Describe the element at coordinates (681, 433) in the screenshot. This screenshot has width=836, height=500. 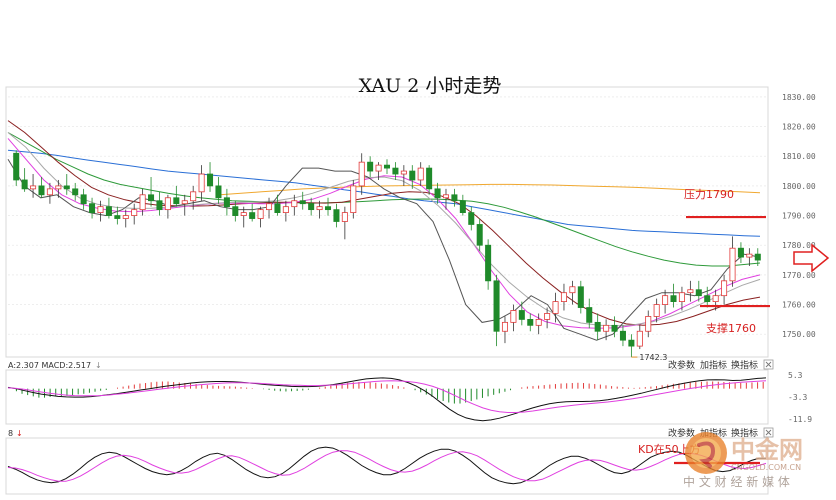
I see `kd-edit-params-button: 改参数` at that location.